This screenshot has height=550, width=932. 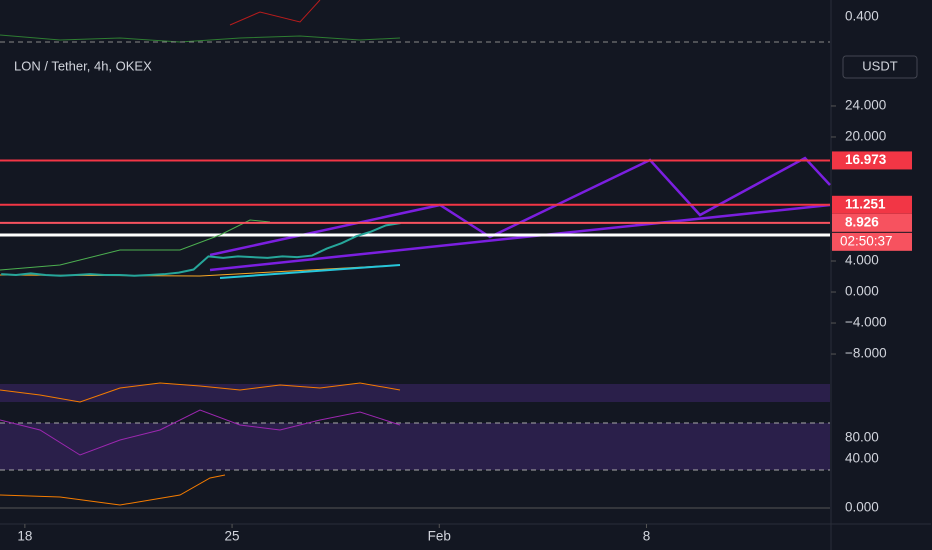 I want to click on price-label: 16.973, so click(x=866, y=159).